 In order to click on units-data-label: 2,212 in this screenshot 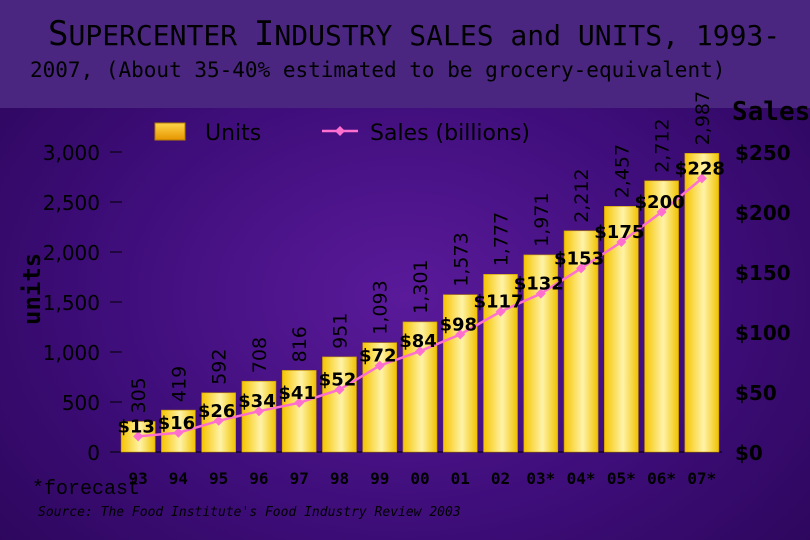, I will do `click(582, 195)`.